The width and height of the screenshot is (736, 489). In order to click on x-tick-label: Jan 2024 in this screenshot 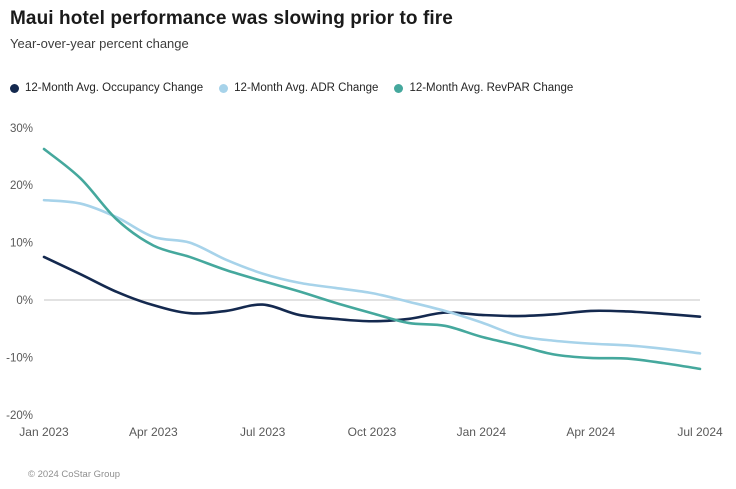, I will do `click(482, 432)`.